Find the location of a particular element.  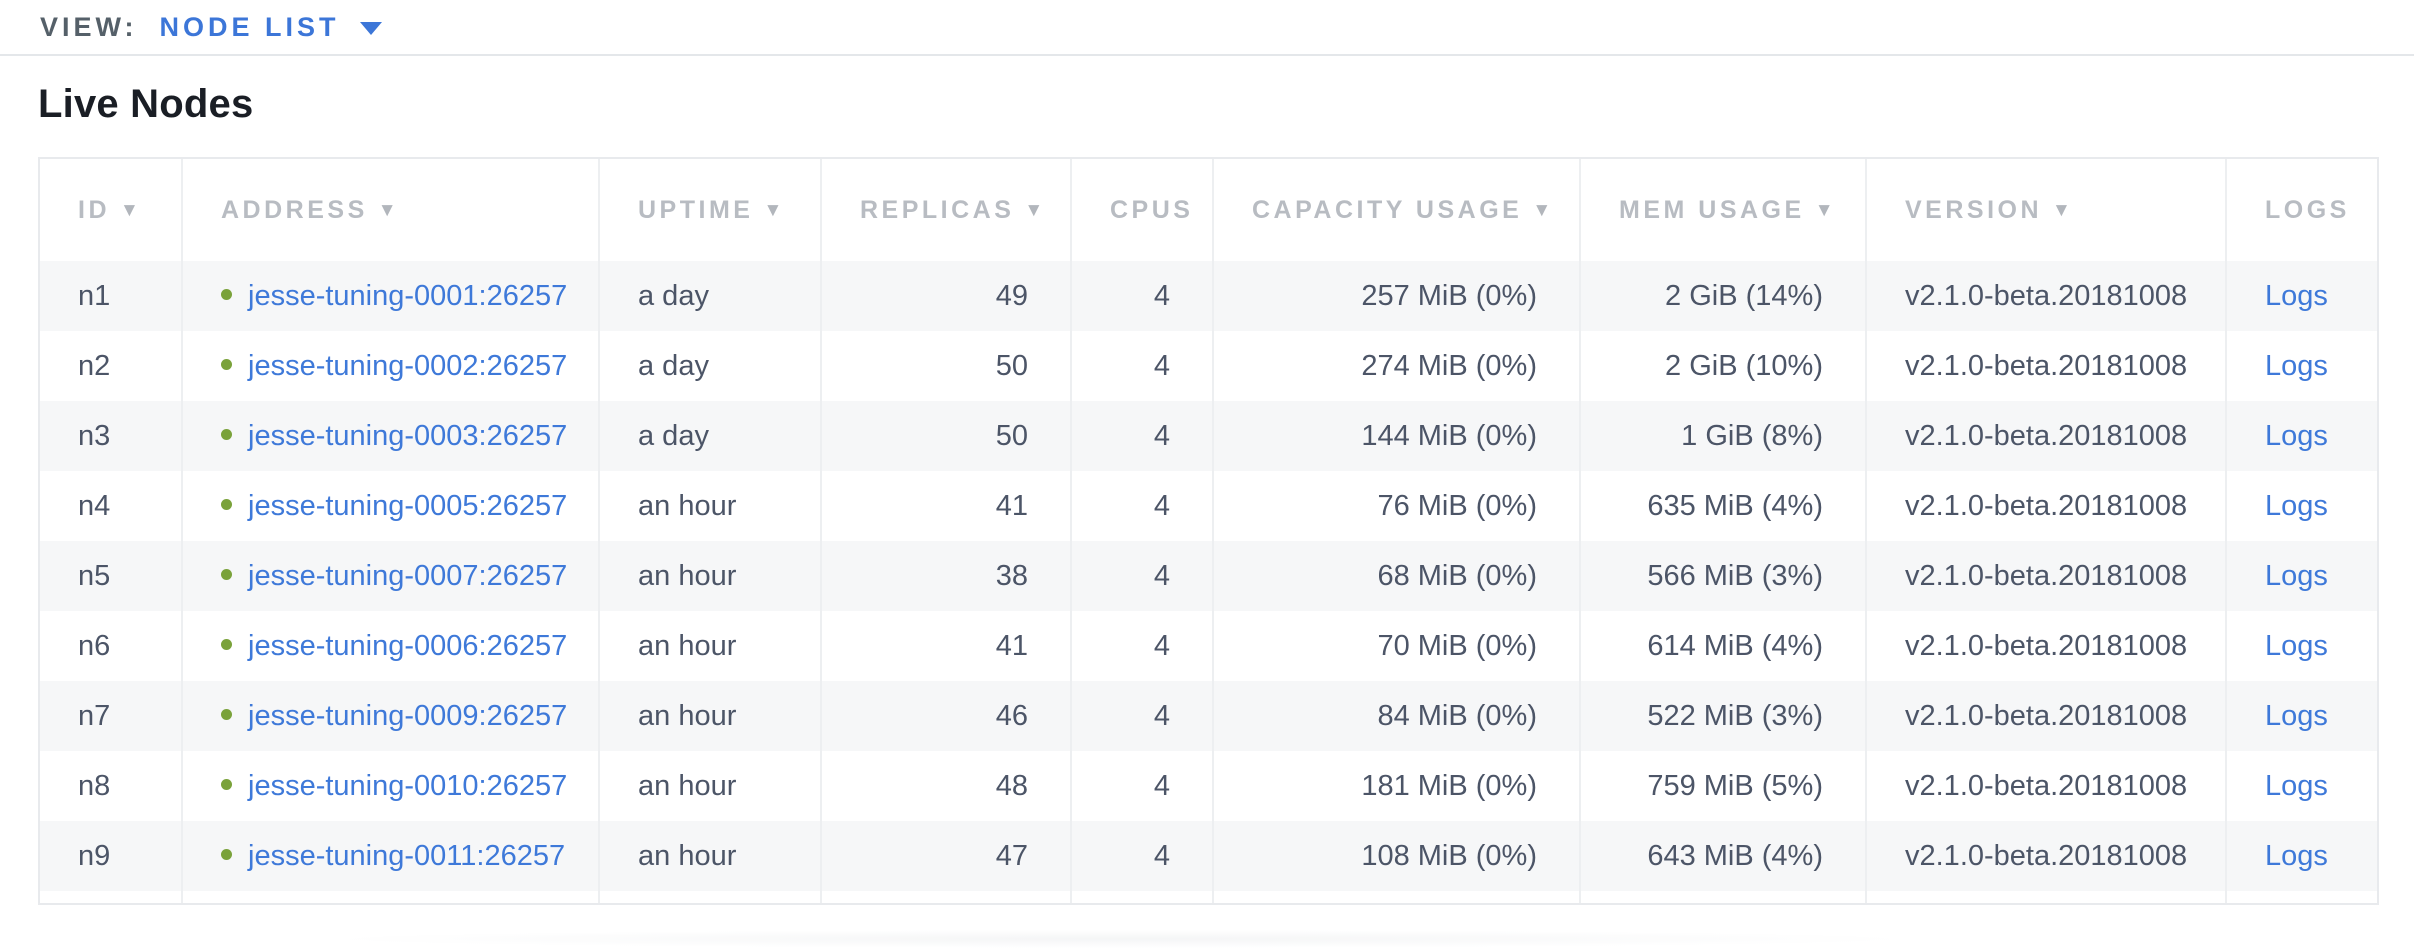

column-header-id: ID ▼ is located at coordinates (111, 210).